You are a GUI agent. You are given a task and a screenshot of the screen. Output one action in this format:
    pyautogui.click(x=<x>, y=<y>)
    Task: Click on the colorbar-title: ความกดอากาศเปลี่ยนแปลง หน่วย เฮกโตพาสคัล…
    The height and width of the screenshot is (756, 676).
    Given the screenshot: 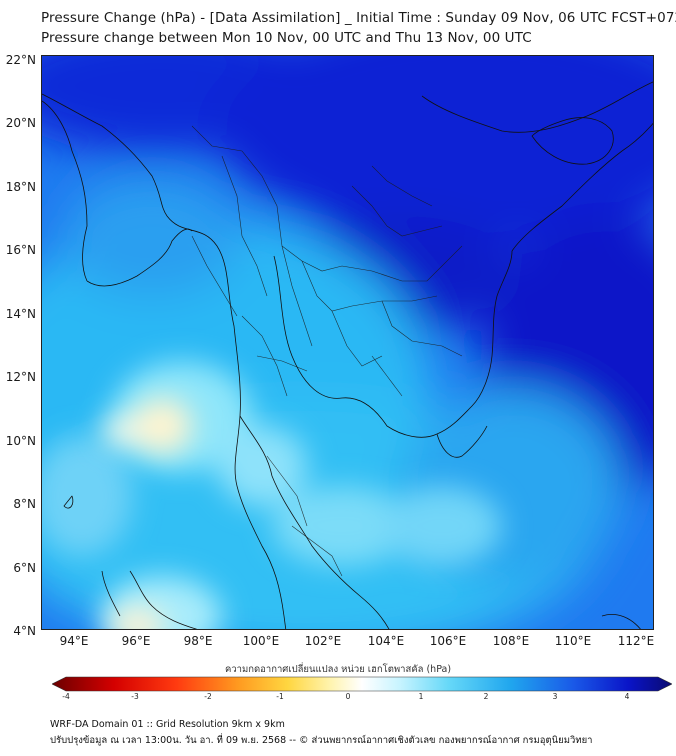 What is the action you would take?
    pyautogui.click(x=338, y=669)
    